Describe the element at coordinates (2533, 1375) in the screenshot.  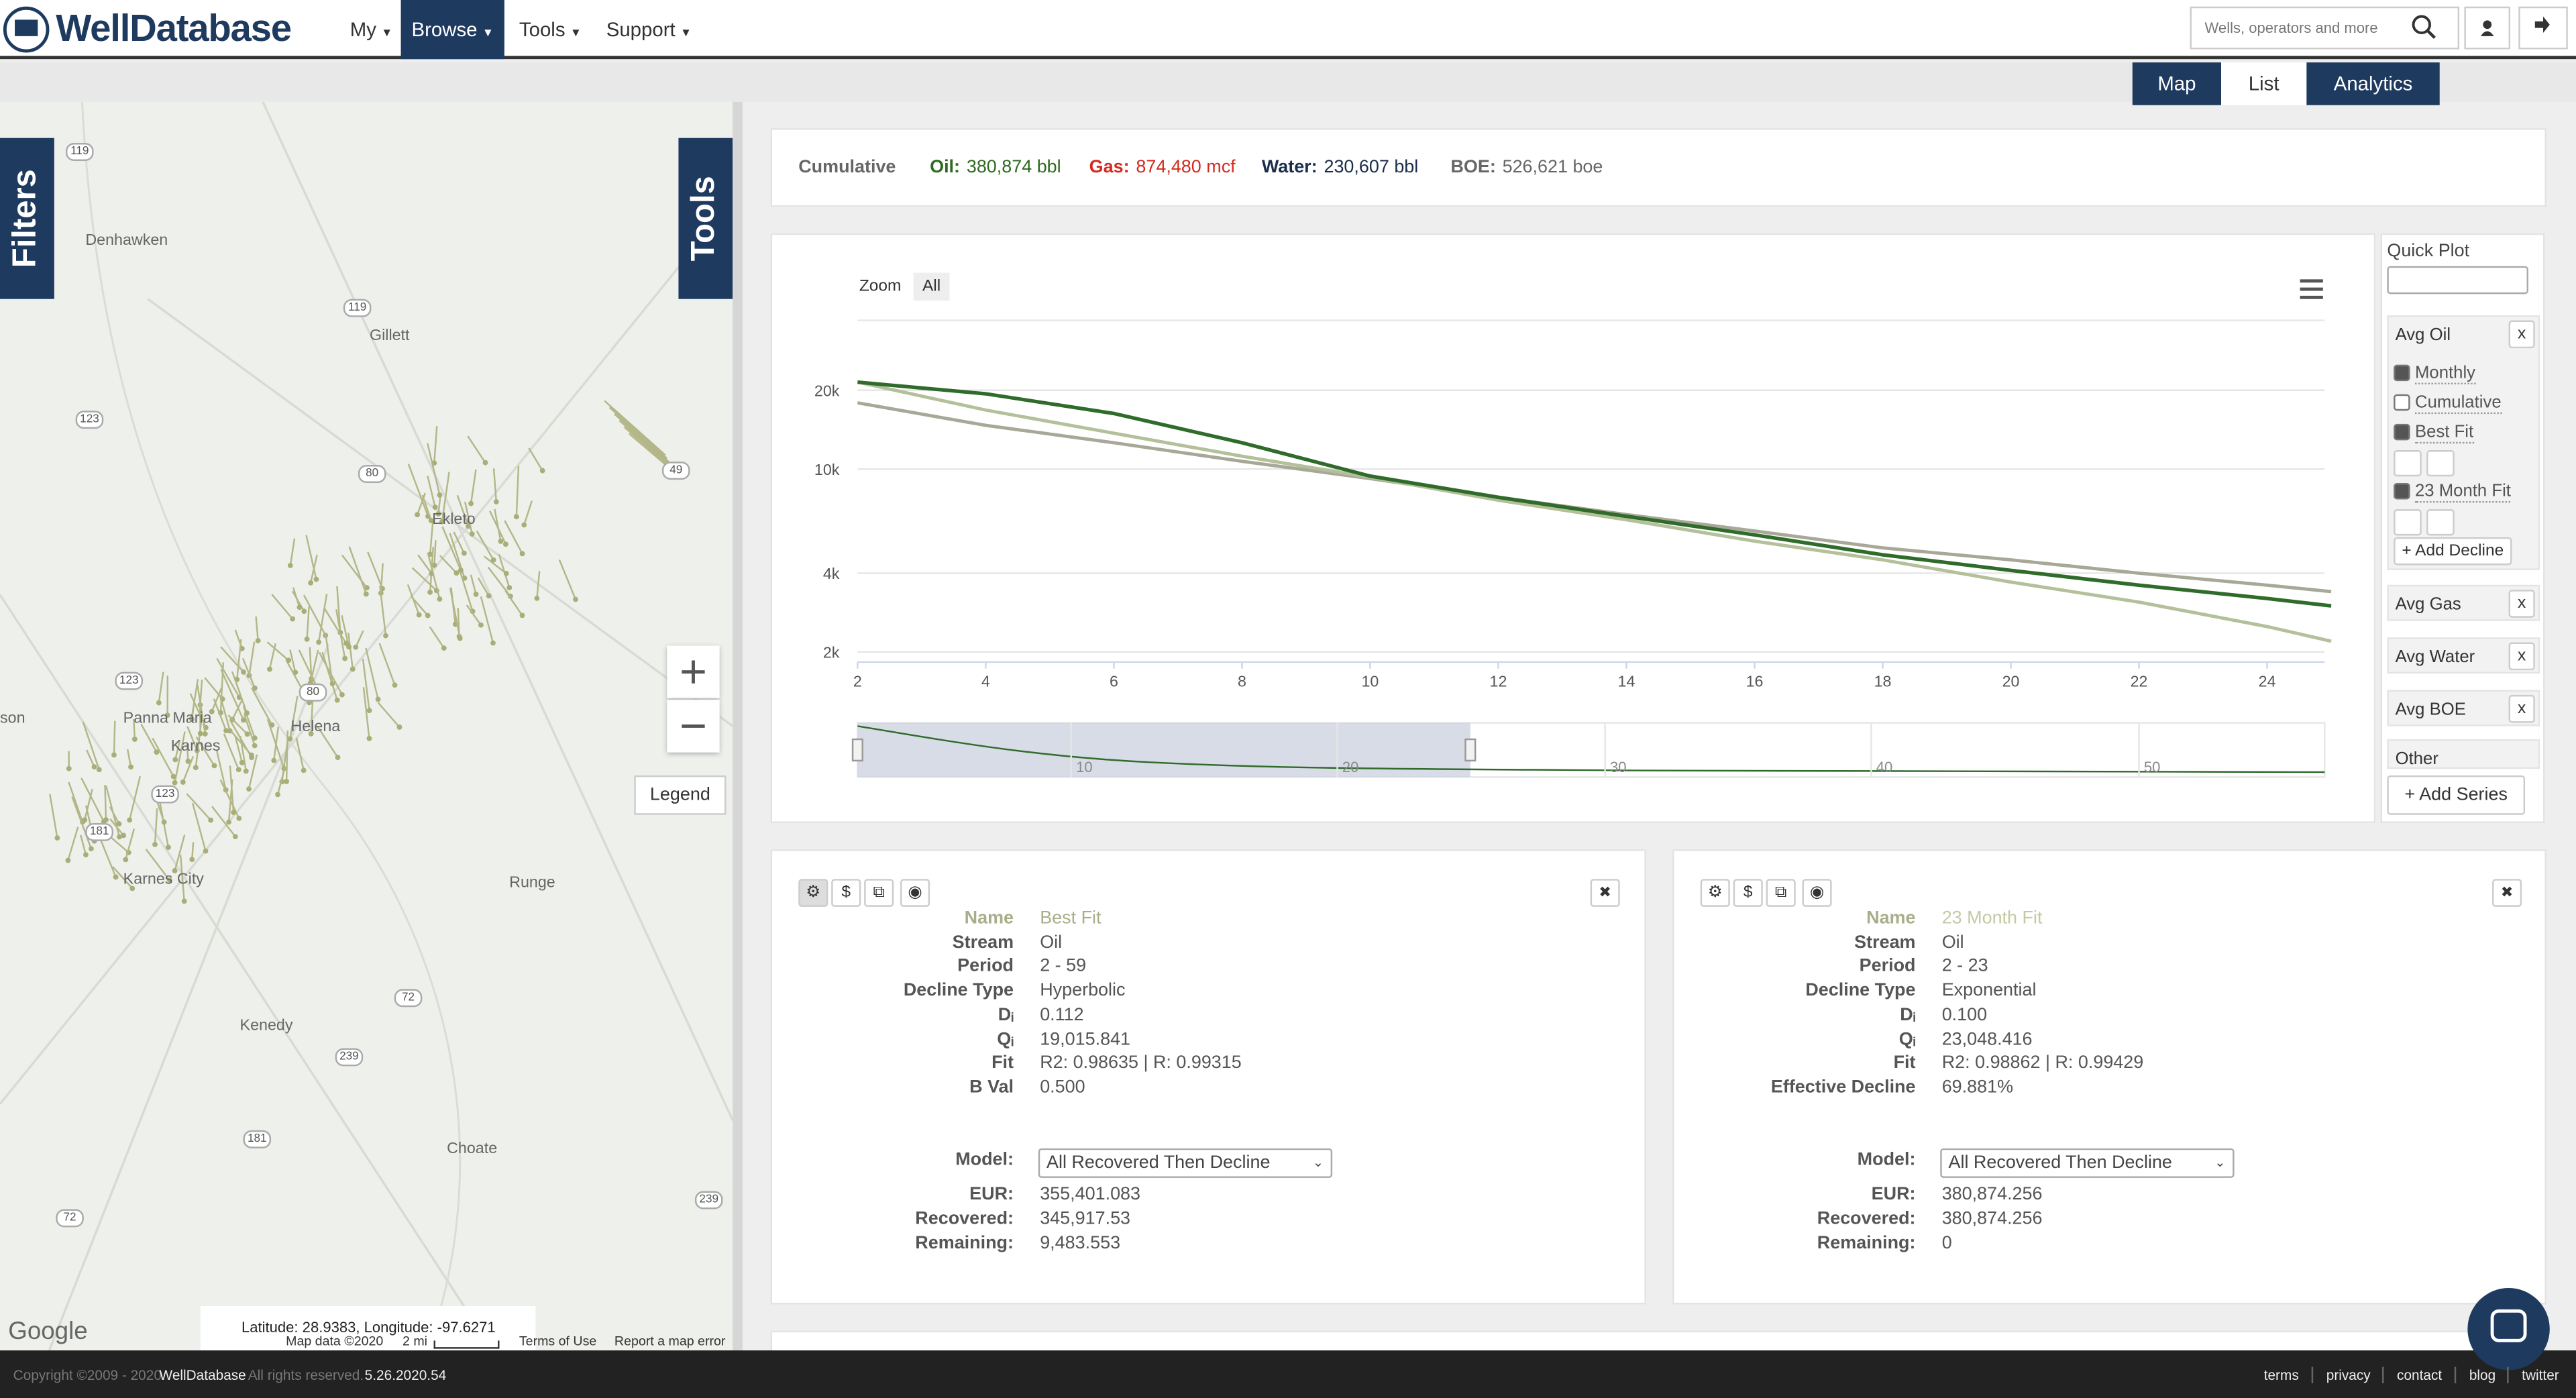
I see `footer-link: twitter` at that location.